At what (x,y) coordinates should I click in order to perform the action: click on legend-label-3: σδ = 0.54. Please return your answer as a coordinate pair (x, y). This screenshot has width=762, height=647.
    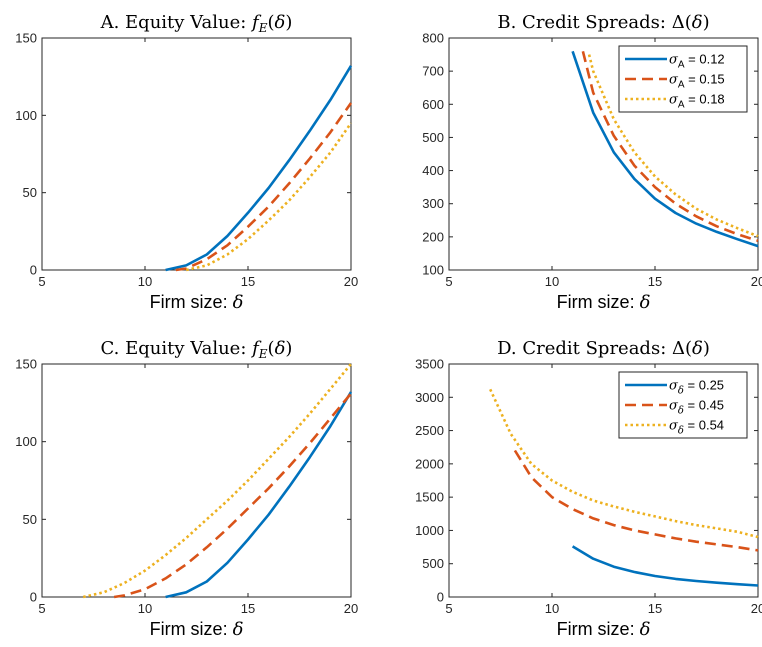
    Looking at the image, I should click on (696, 427).